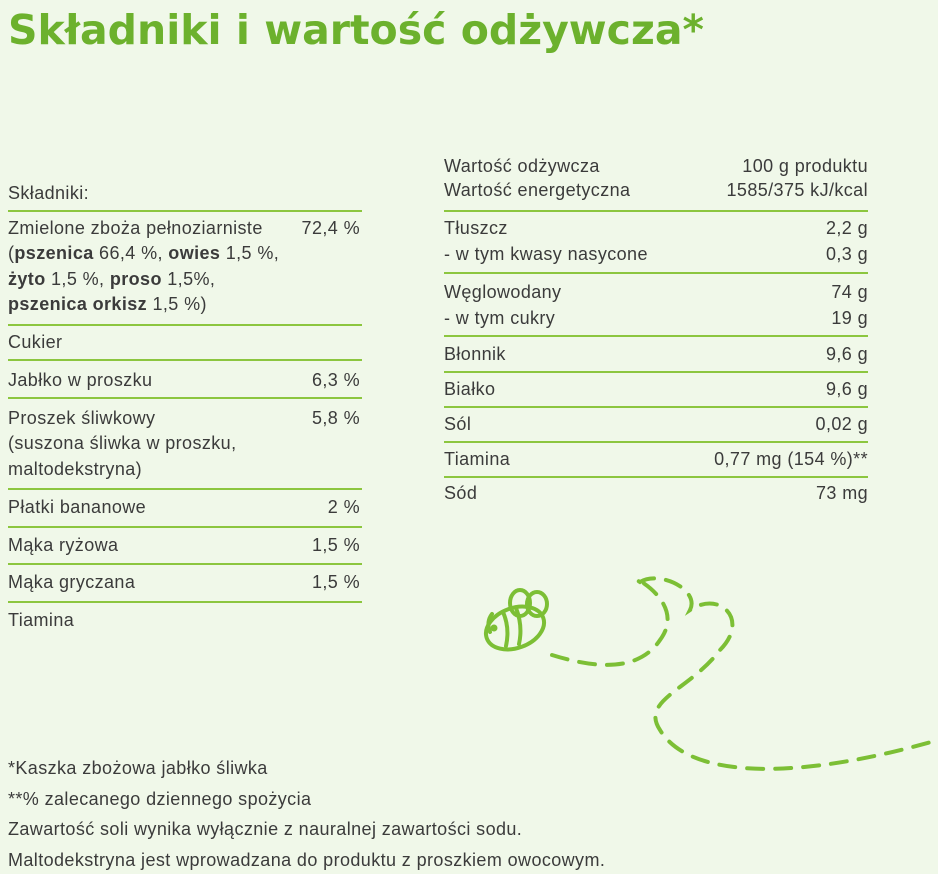  What do you see at coordinates (75, 468) in the screenshot?
I see `ingredient-name: maltodekstryna)` at bounding box center [75, 468].